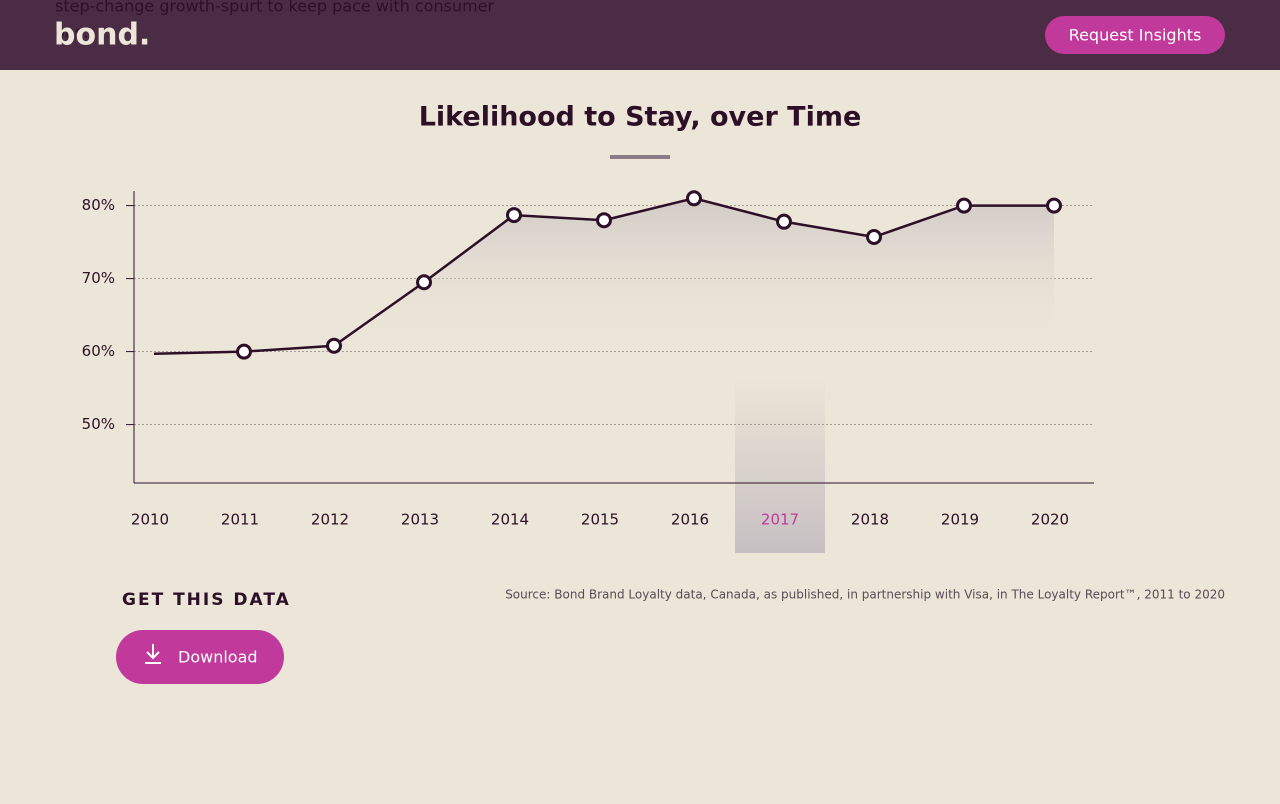 This screenshot has width=1280, height=804. Describe the element at coordinates (600, 520) in the screenshot. I see `x-tick-label: 2015` at that location.